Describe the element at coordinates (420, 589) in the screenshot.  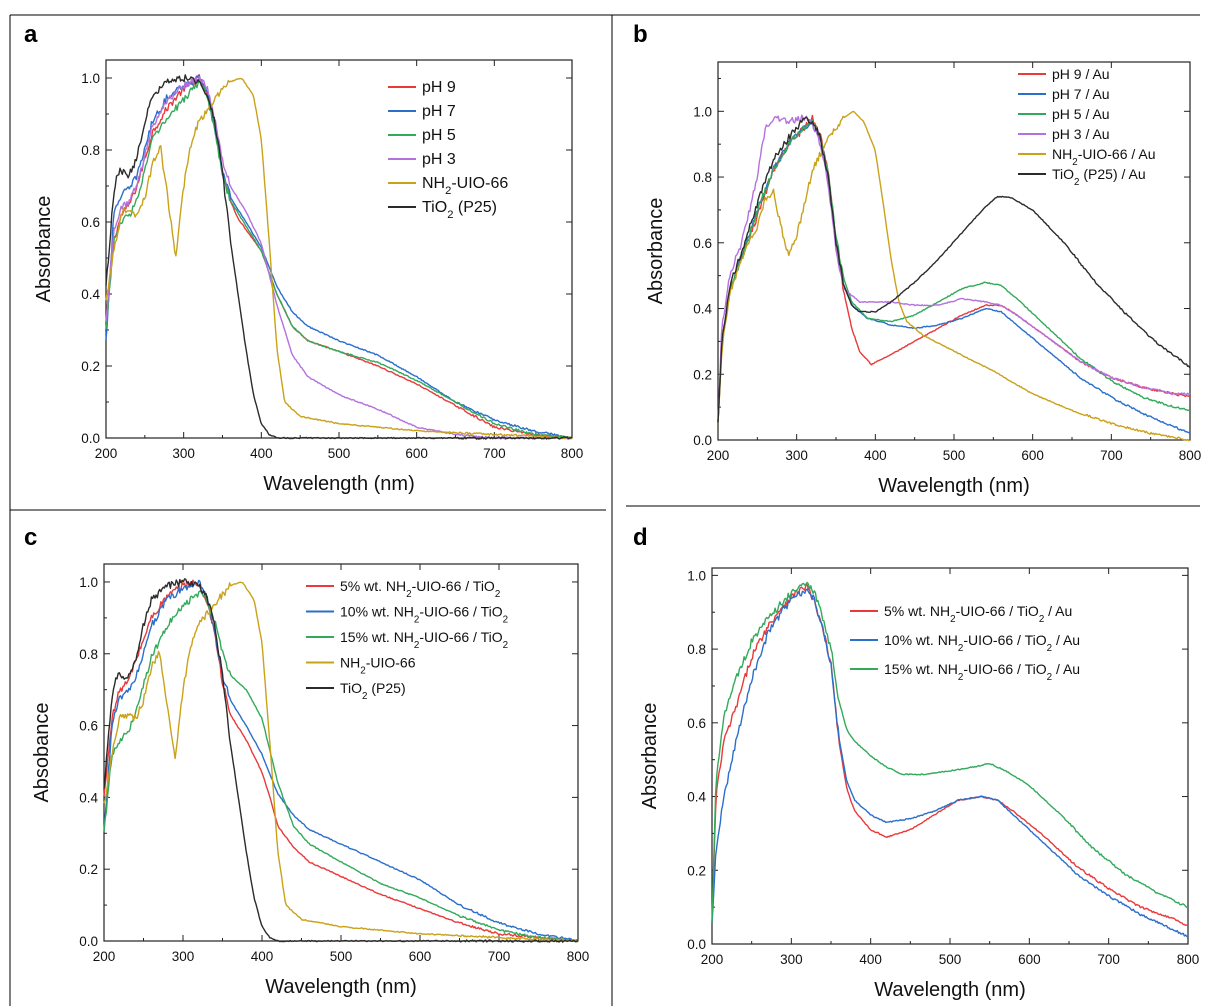
I see `legend-entry: 5% wt. NH2-UIO-66 / TiO2` at that location.